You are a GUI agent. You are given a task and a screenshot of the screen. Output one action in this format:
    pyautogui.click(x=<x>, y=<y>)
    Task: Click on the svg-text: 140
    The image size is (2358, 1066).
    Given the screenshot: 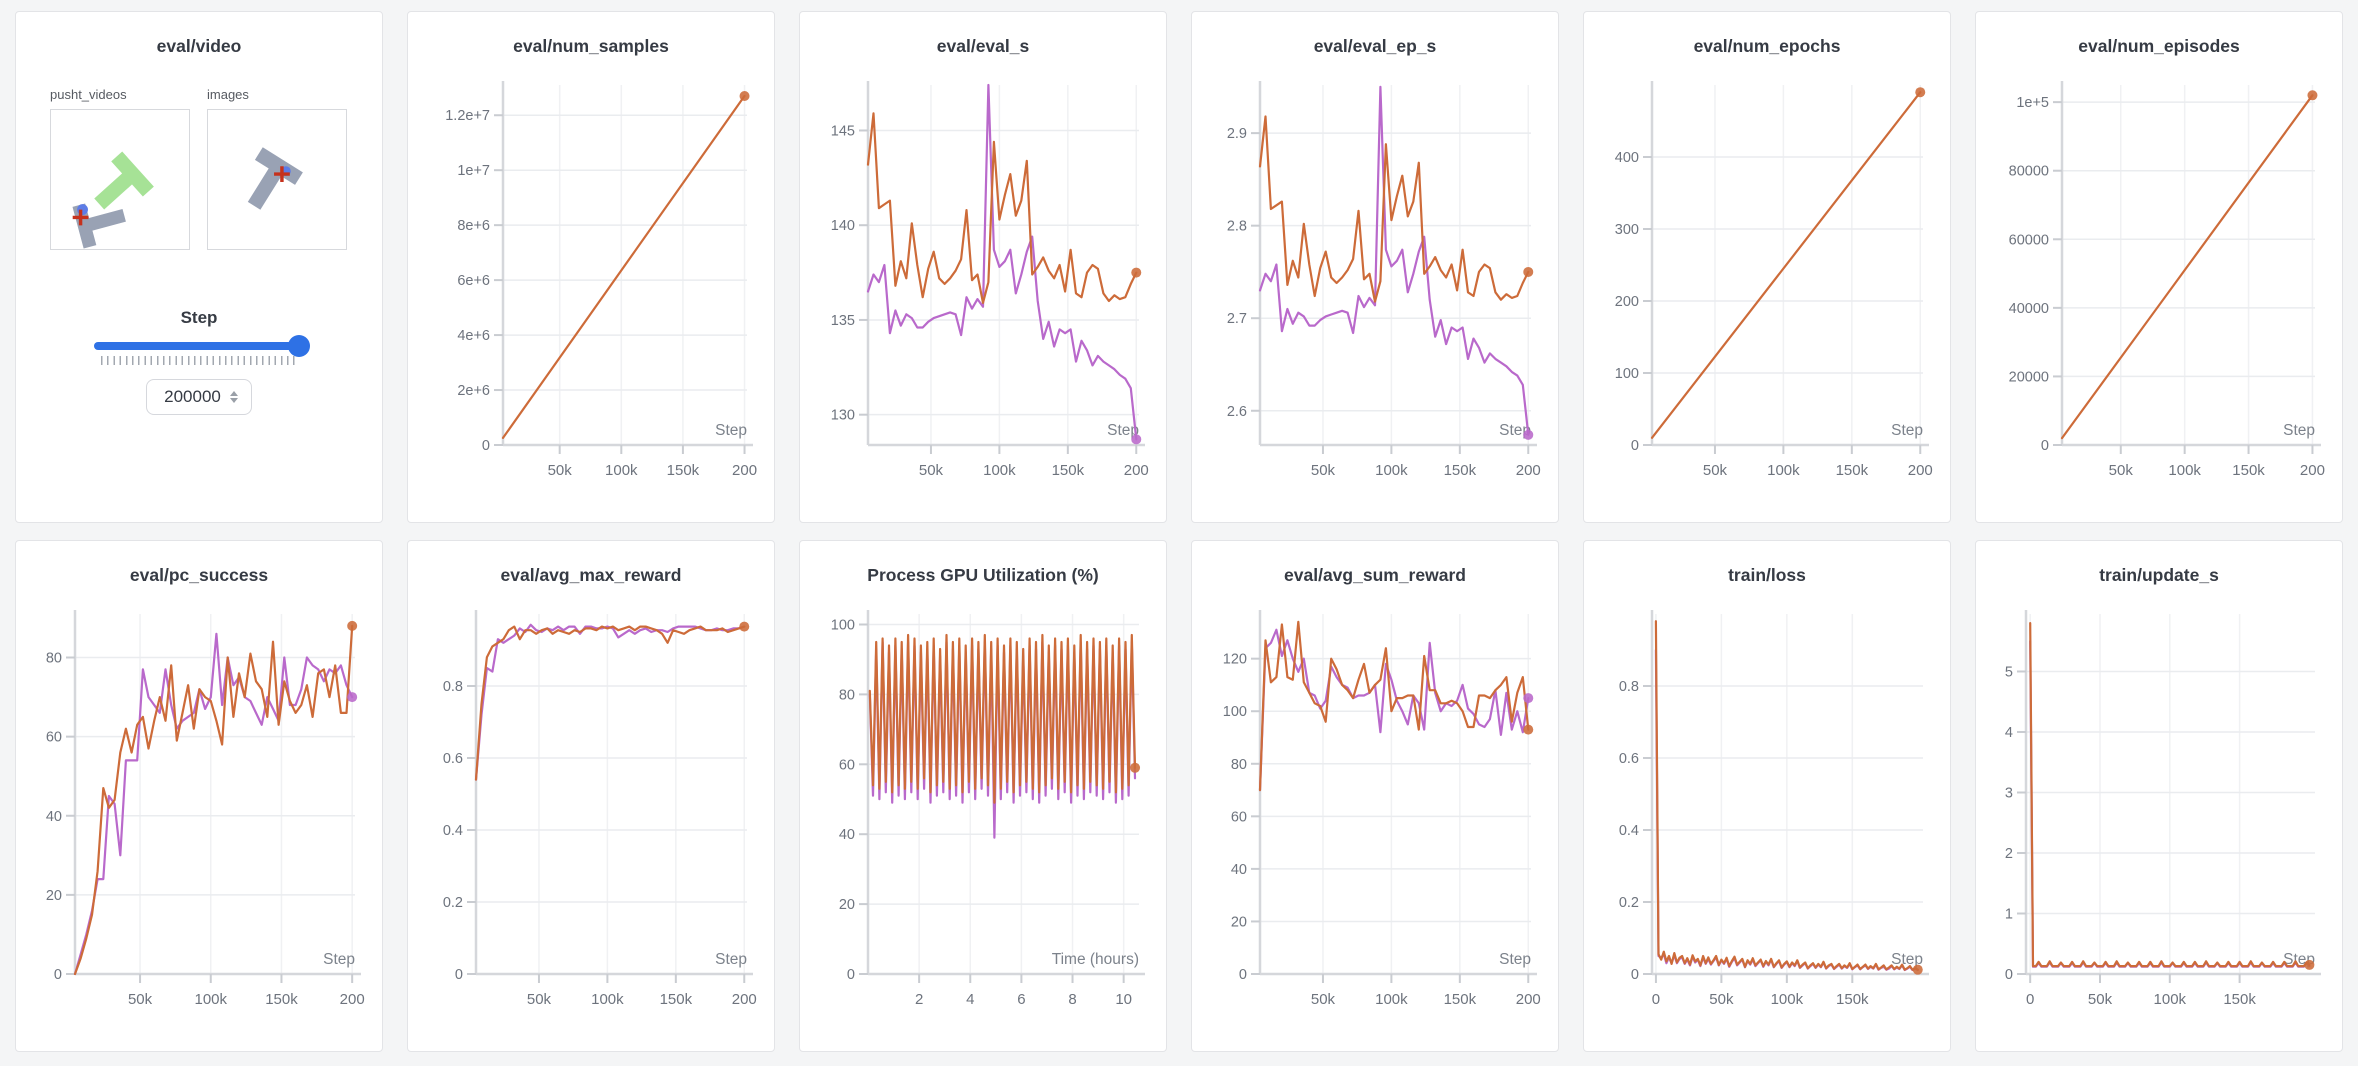 What is the action you would take?
    pyautogui.click(x=843, y=226)
    